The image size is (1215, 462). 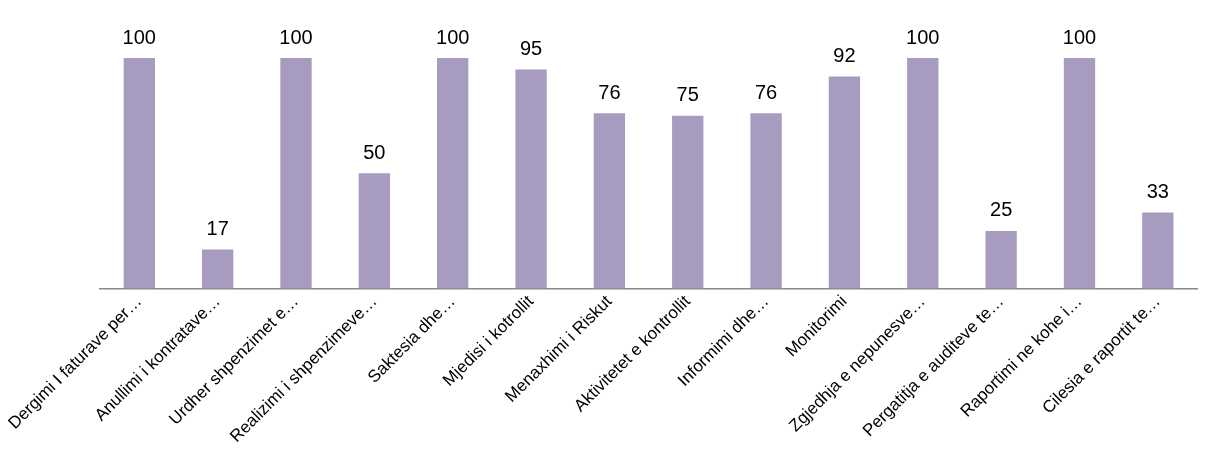 I want to click on data-label: 33, so click(x=1157, y=191).